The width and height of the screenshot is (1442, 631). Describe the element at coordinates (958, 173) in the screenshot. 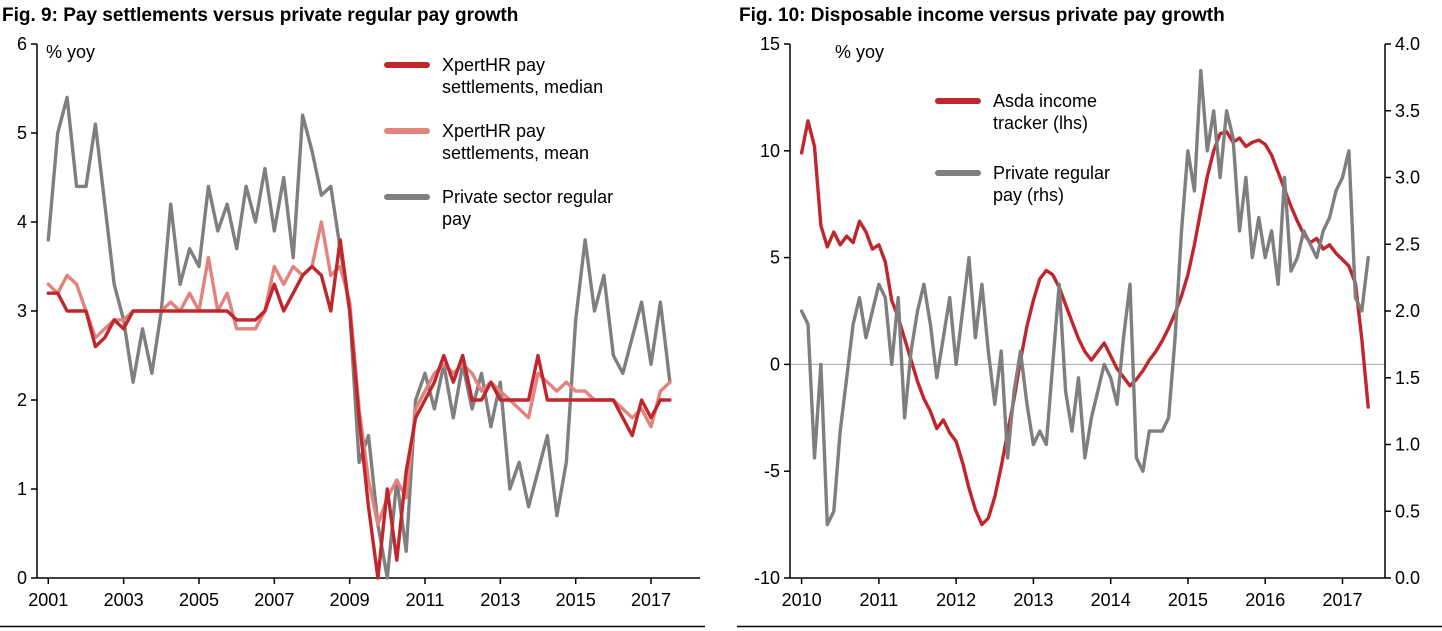

I see `private-regular-pay-line-swatch` at that location.